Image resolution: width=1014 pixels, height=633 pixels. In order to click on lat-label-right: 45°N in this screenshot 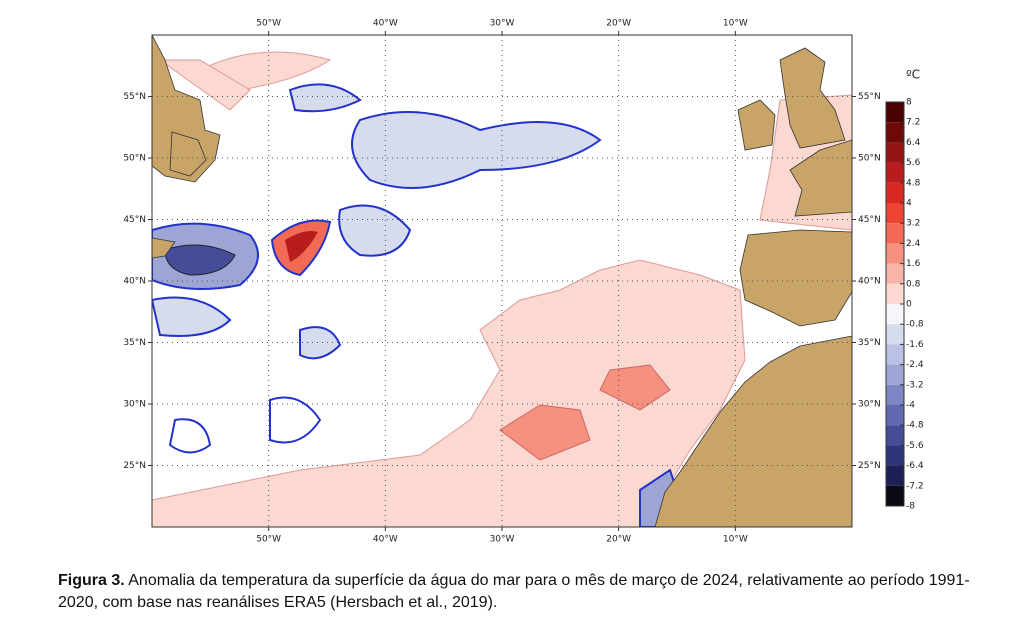, I will do `click(869, 220)`.